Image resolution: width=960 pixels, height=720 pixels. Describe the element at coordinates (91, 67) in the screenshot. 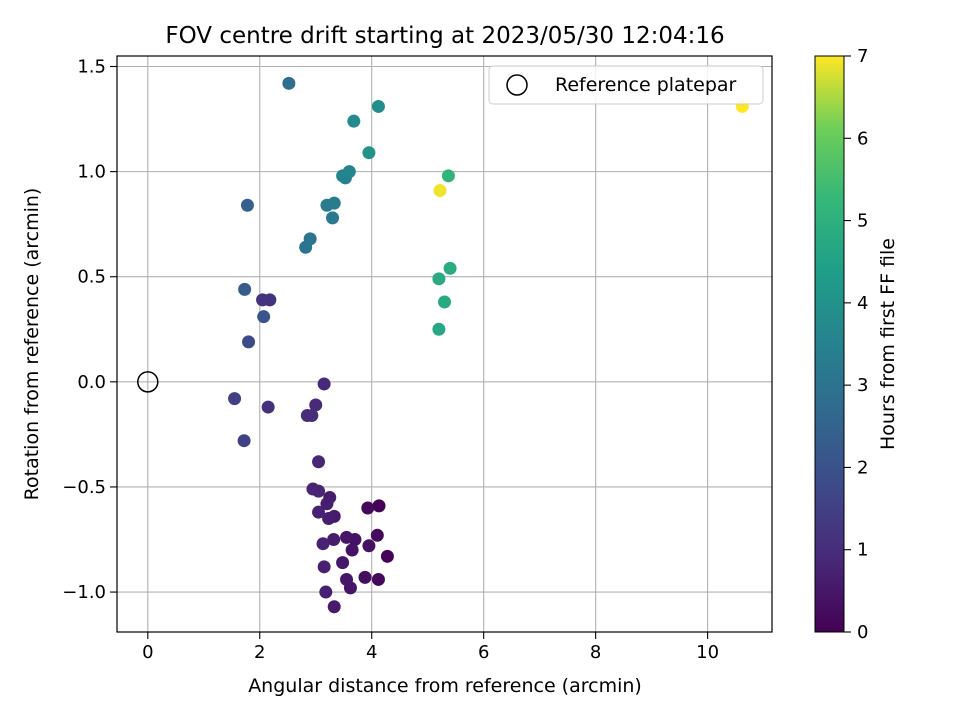

I see `y-tick-label: 1.5` at that location.